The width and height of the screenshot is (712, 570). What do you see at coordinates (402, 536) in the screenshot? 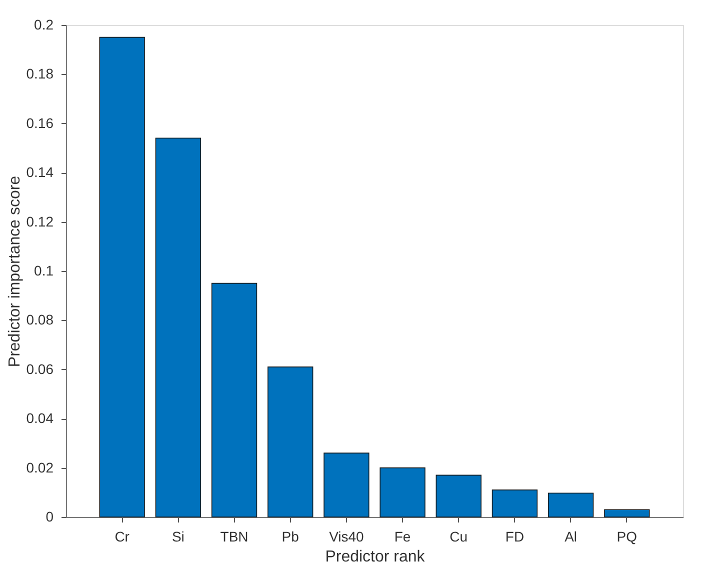
I see `x-tick-label: Fe` at bounding box center [402, 536].